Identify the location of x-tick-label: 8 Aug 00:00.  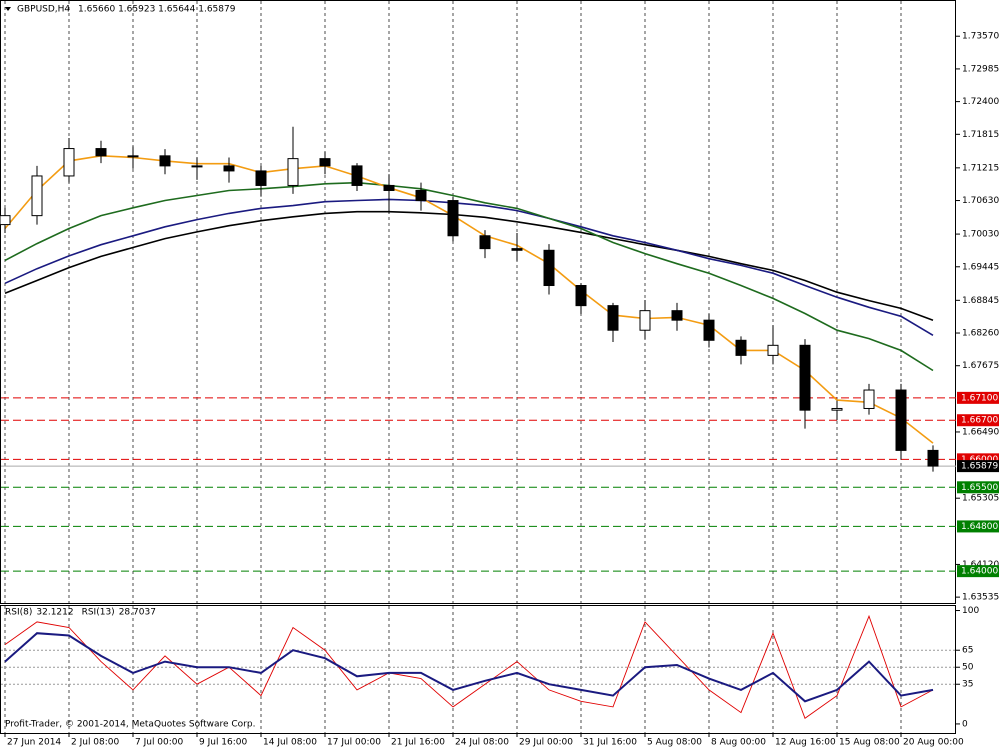
(738, 743).